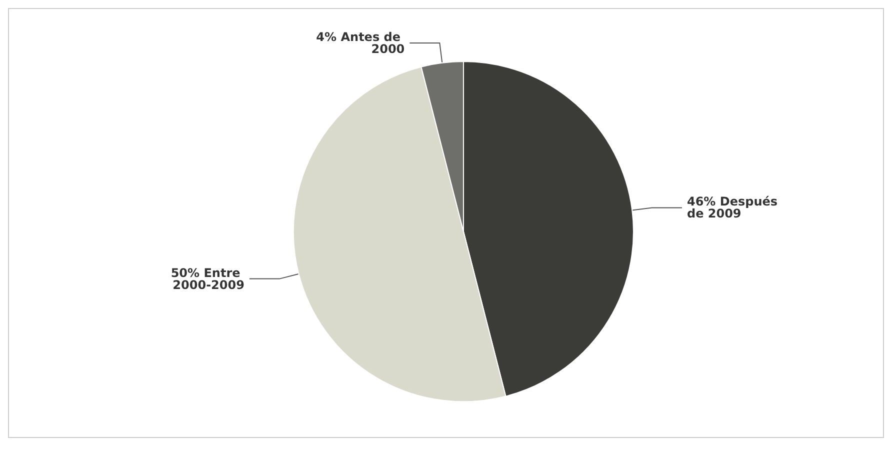 This screenshot has height=450, width=896. What do you see at coordinates (734, 207) in the screenshot?
I see `slice-label: 46% Después de 2009` at bounding box center [734, 207].